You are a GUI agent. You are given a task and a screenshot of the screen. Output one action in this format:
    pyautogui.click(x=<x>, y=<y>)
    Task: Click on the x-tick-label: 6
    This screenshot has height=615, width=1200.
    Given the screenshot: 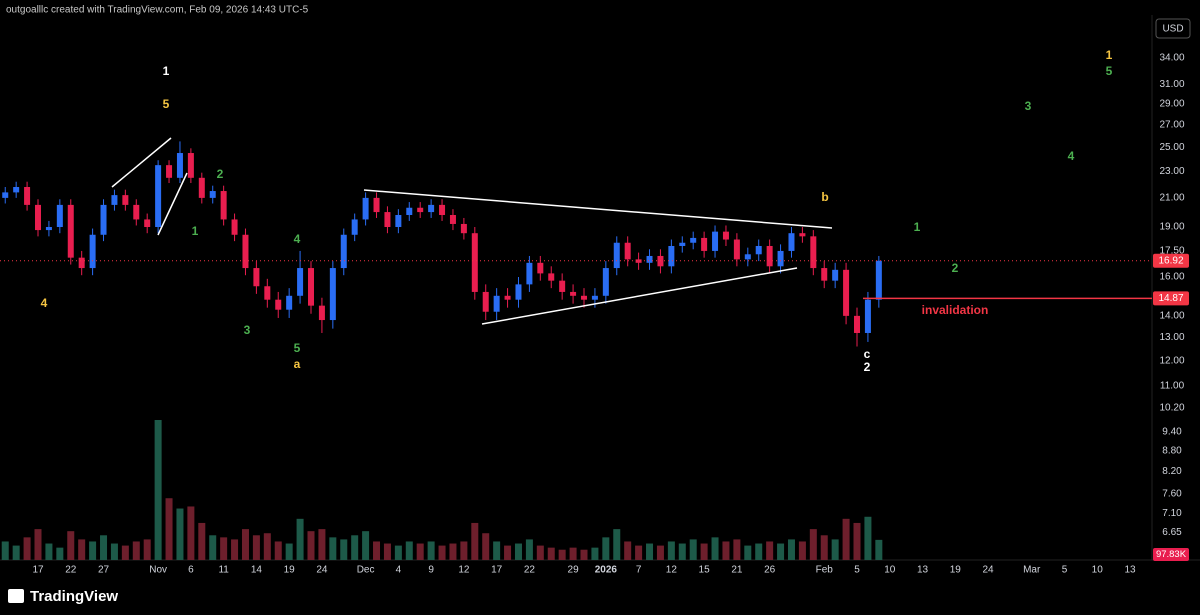 What is the action you would take?
    pyautogui.click(x=191, y=570)
    